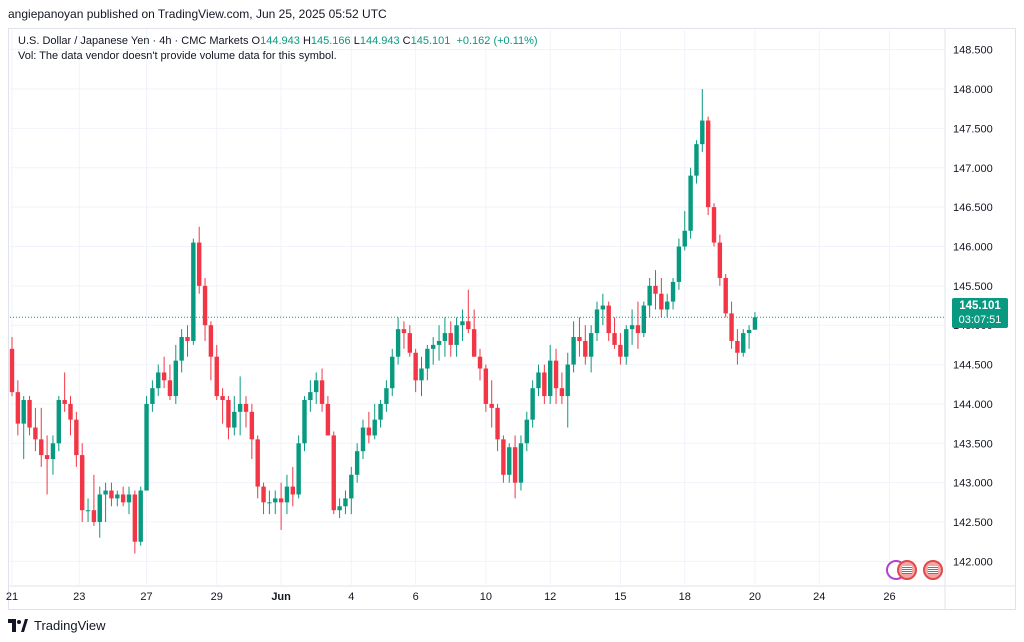 The width and height of the screenshot is (1024, 642). I want to click on change-value: +0.162 (+0.11%), so click(497, 41).